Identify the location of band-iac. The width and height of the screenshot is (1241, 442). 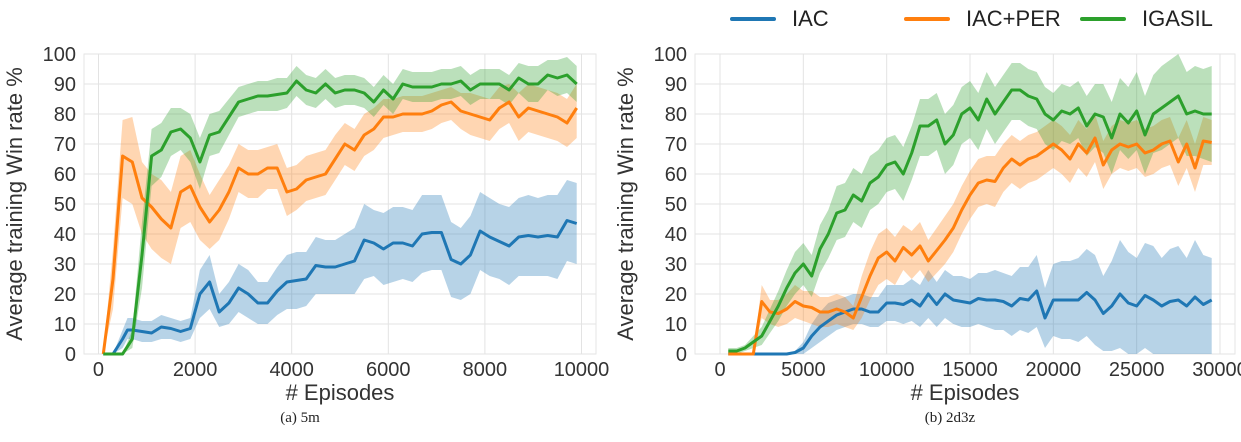
(970, 297).